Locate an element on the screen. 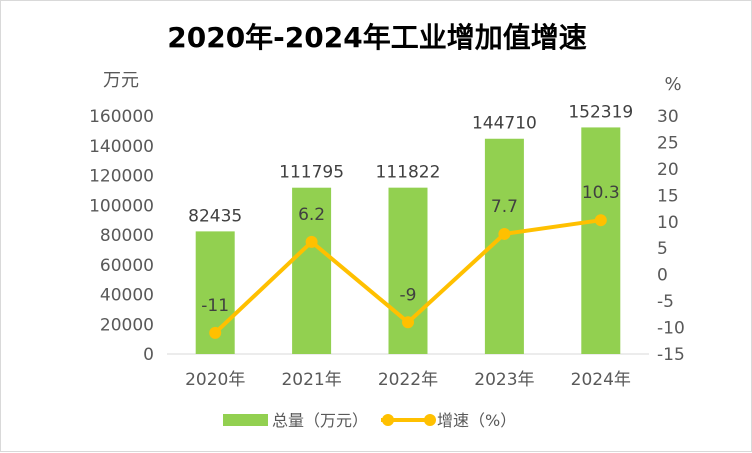 The width and height of the screenshot is (752, 453). left-tick-label: 60000 is located at coordinates (127, 266).